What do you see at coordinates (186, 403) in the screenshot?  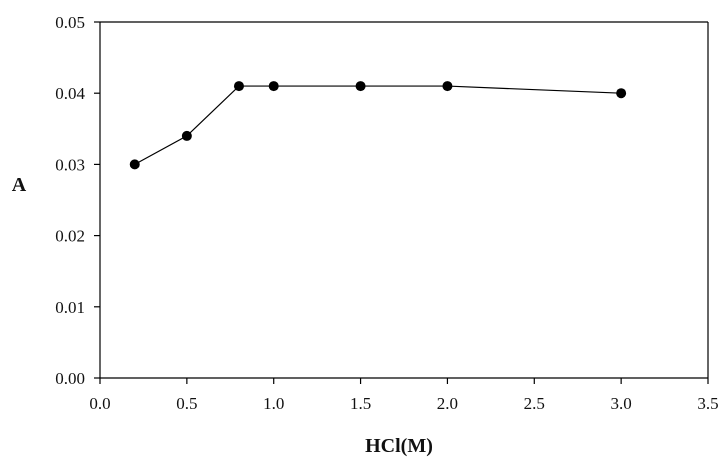 I see `x-tick-label: 0.5` at bounding box center [186, 403].